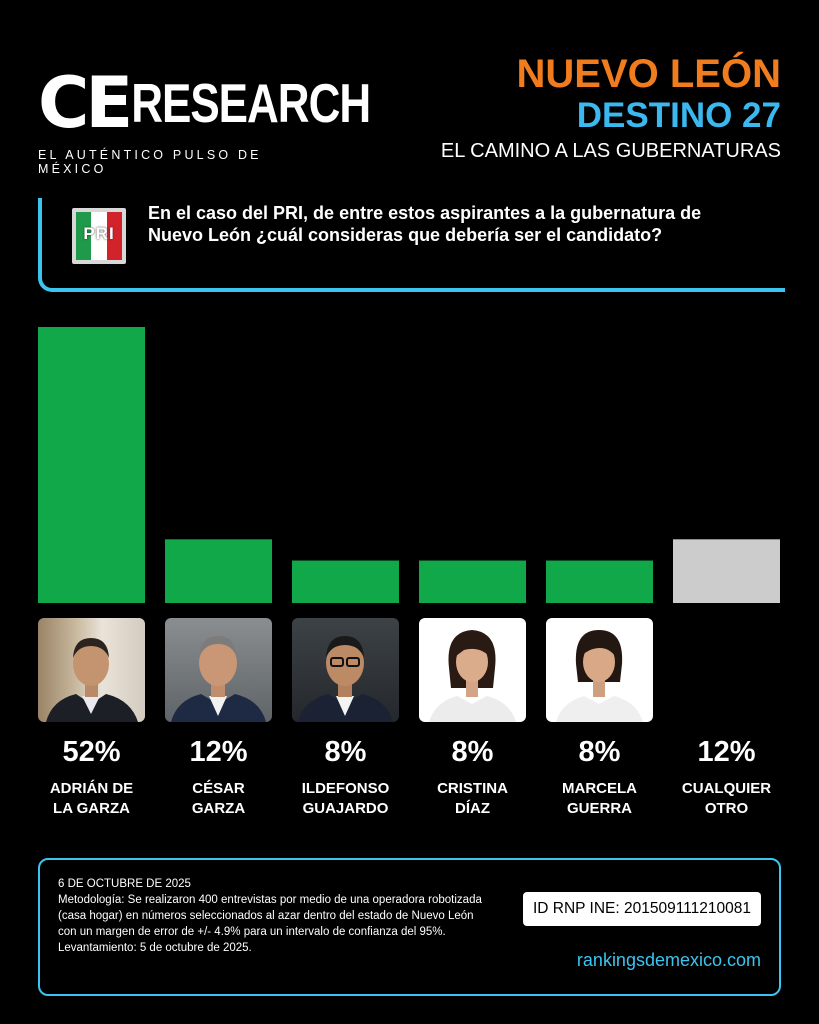 This screenshot has width=819, height=1024. I want to click on candidate-name-6: CUALQUIER OTRO, so click(726, 798).